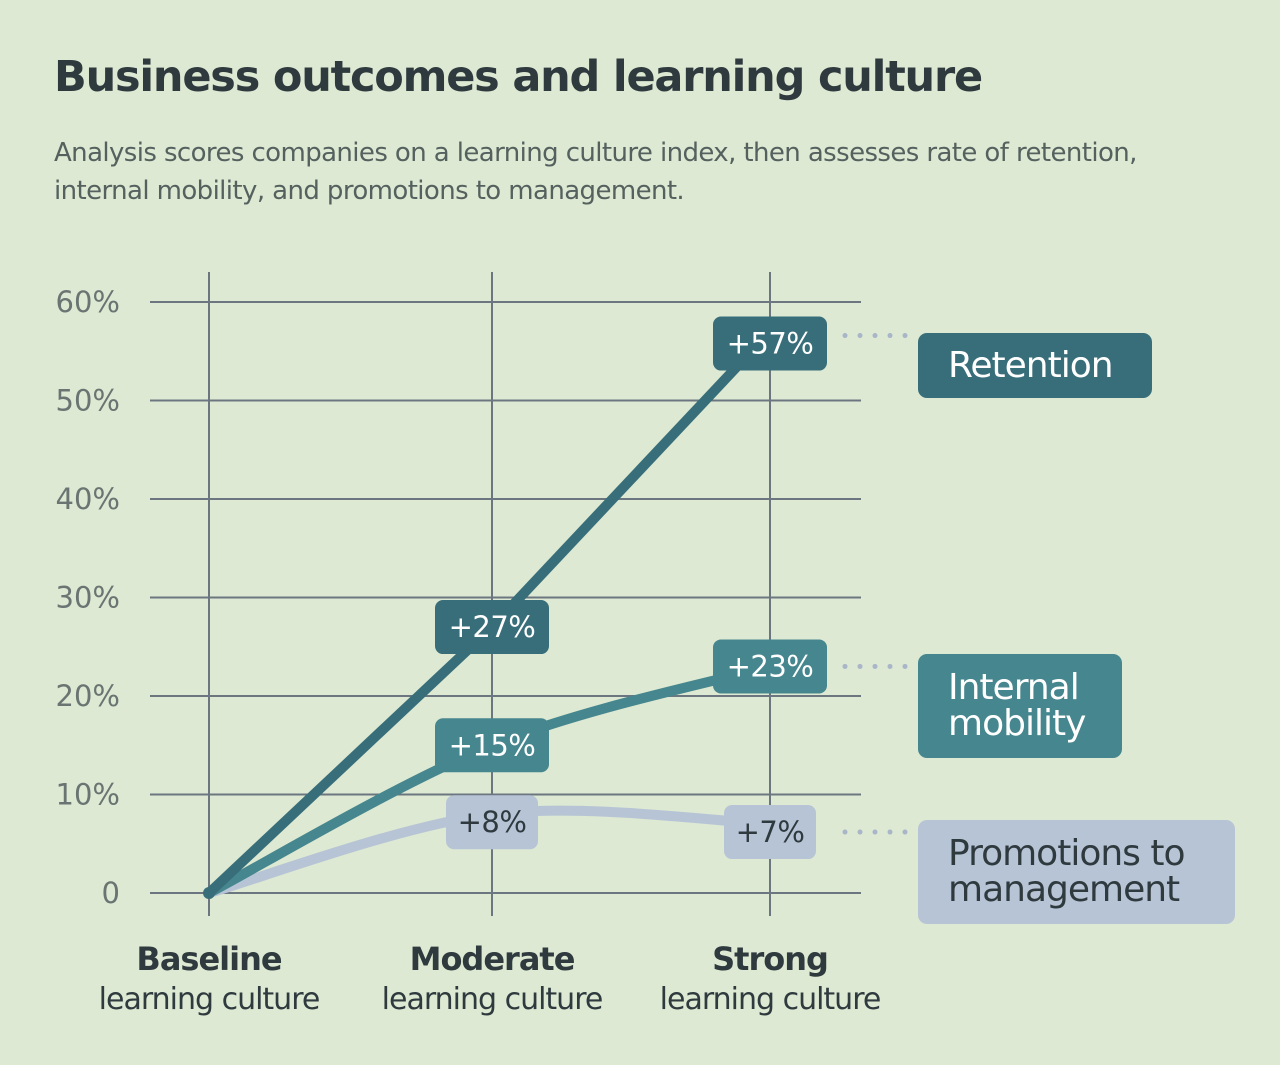  Describe the element at coordinates (770, 959) in the screenshot. I see `x-category-label: Strong` at that location.